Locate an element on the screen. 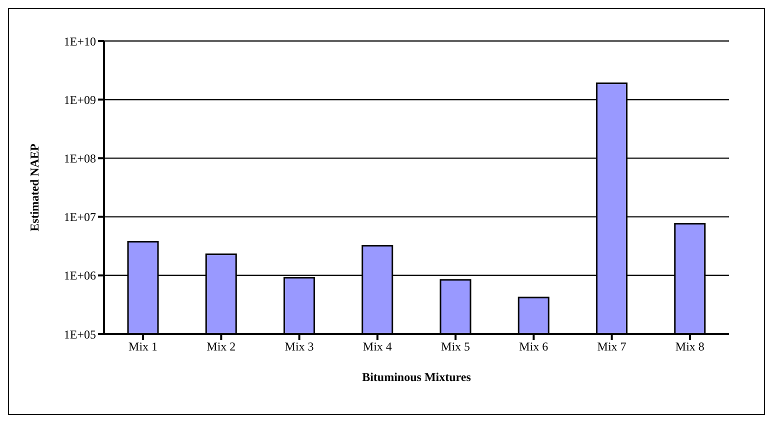 The width and height of the screenshot is (768, 421). y-tick-label: 1E+07 is located at coordinates (80, 217).